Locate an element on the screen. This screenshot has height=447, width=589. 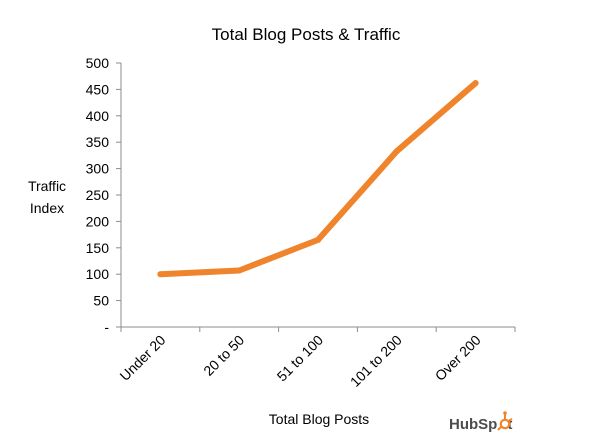
y-tick-label: 300 is located at coordinates (98, 169).